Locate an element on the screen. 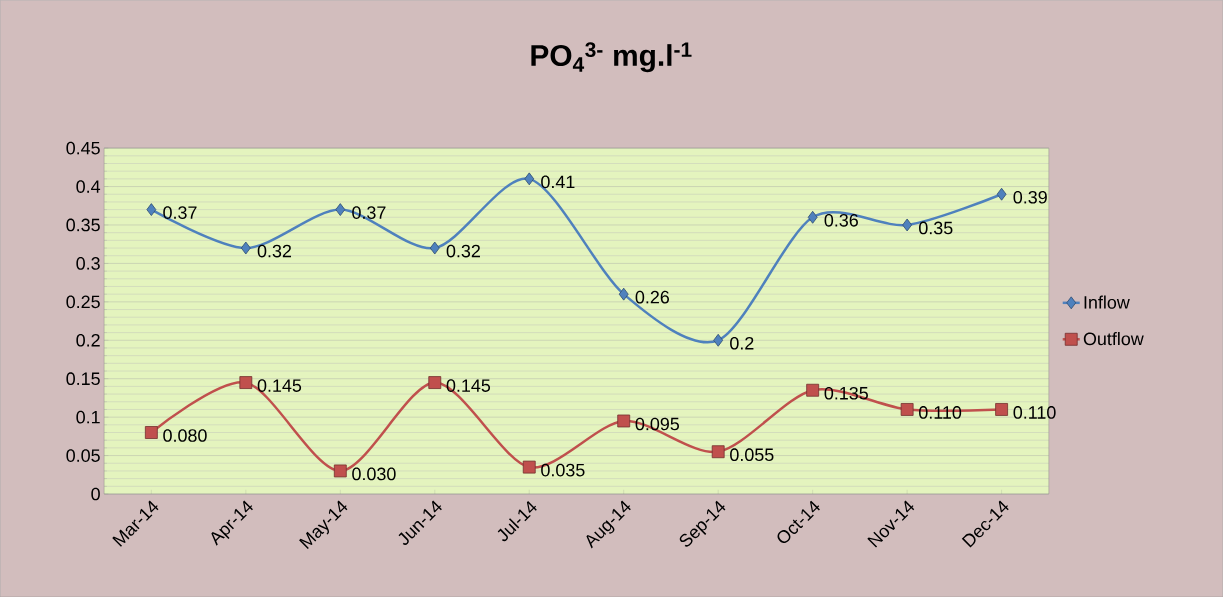  y-tick-label: 0.05 is located at coordinates (83, 455).